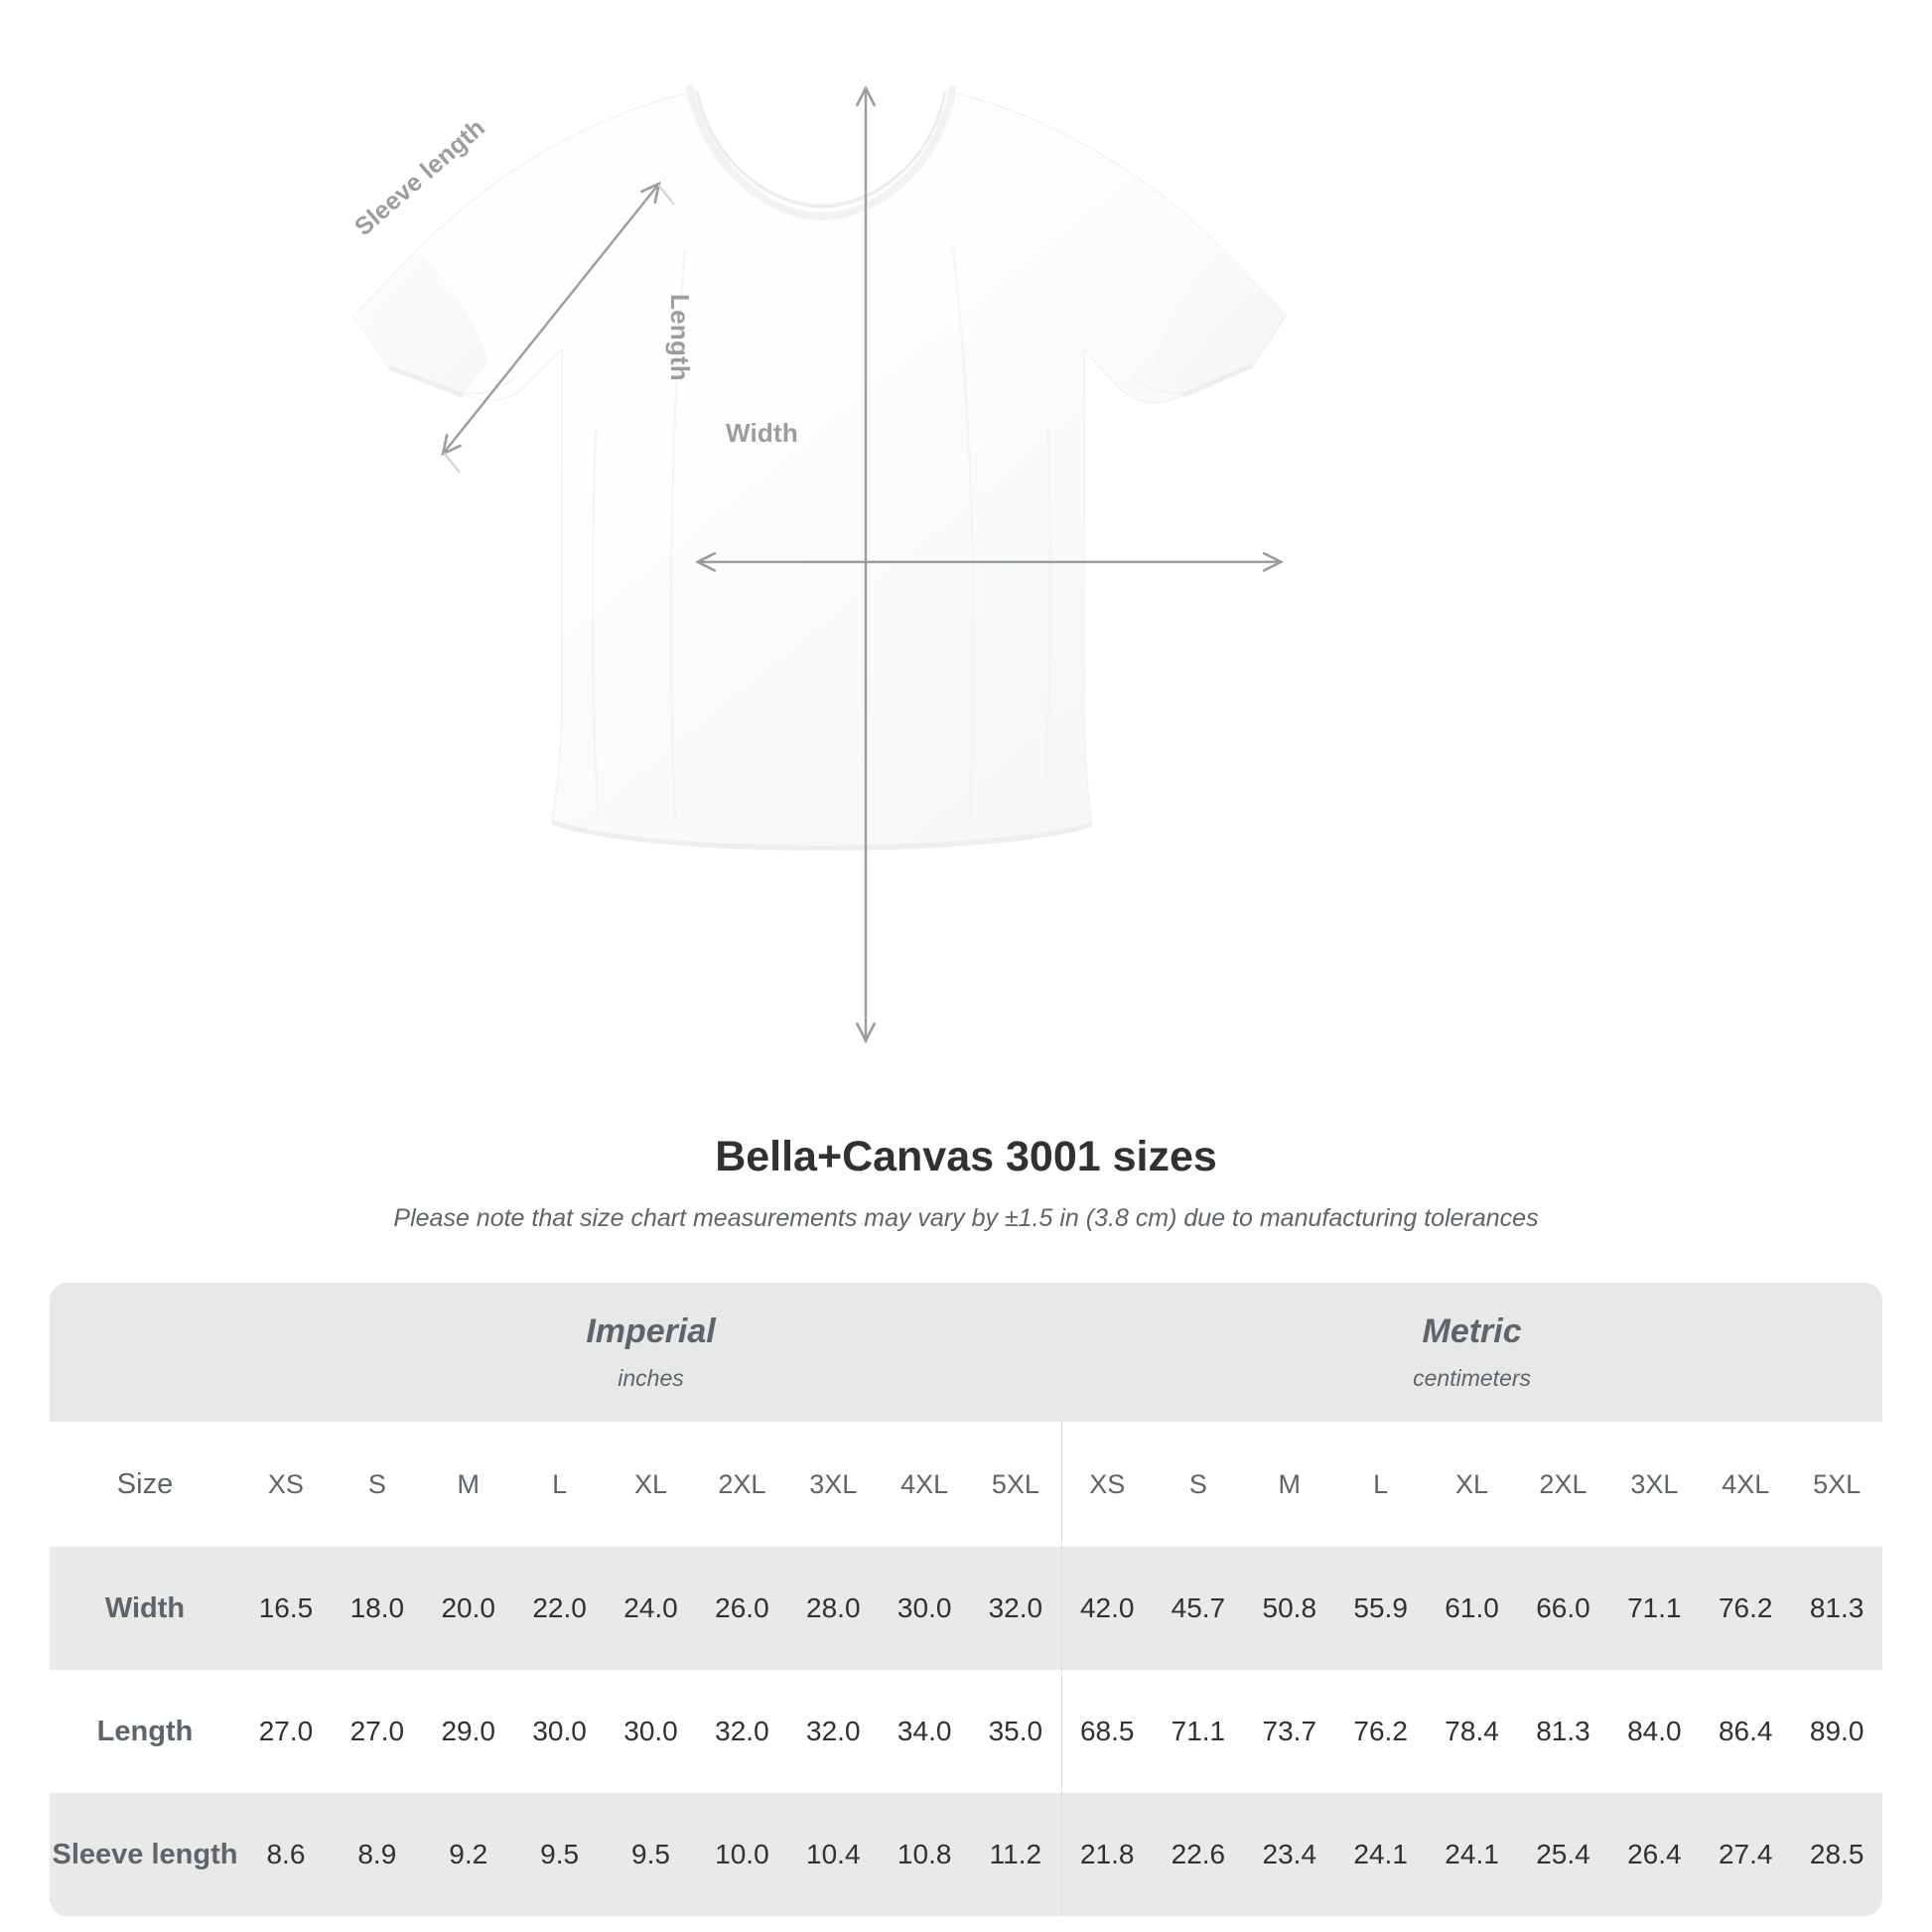 Image resolution: width=1932 pixels, height=1932 pixels. I want to click on size-header-imperial-l: L, so click(560, 1485).